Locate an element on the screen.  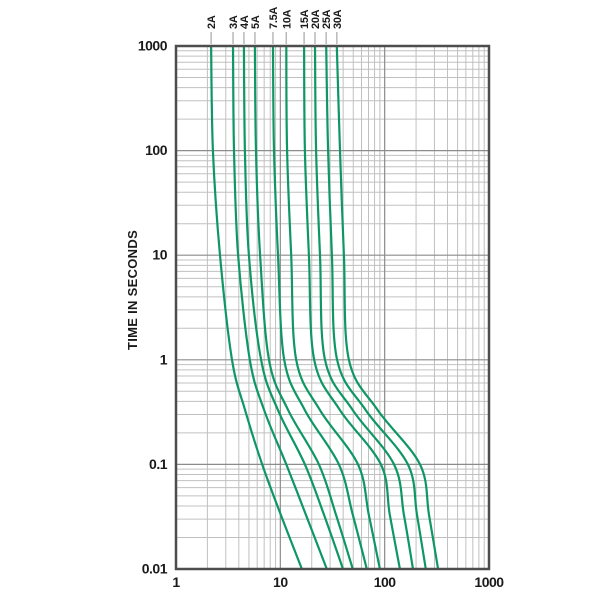
curve-4A is located at coordinates (293, 307).